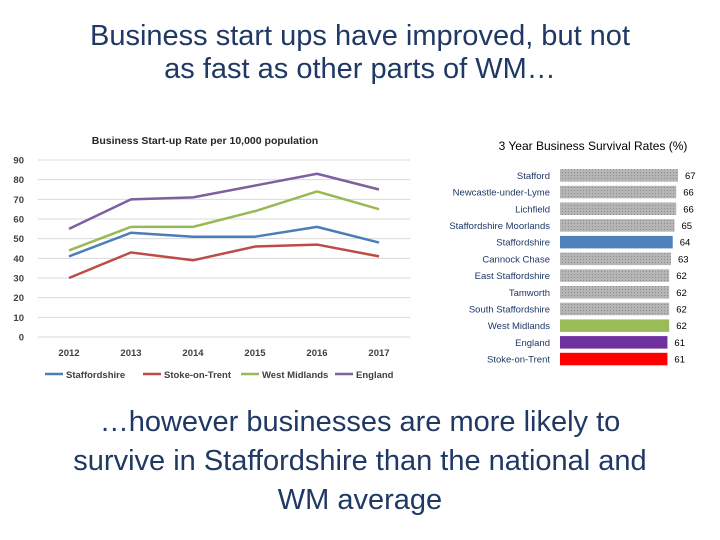 The image size is (720, 540). Describe the element at coordinates (198, 375) in the screenshot. I see `legend-label: Stoke-on-Trent` at that location.